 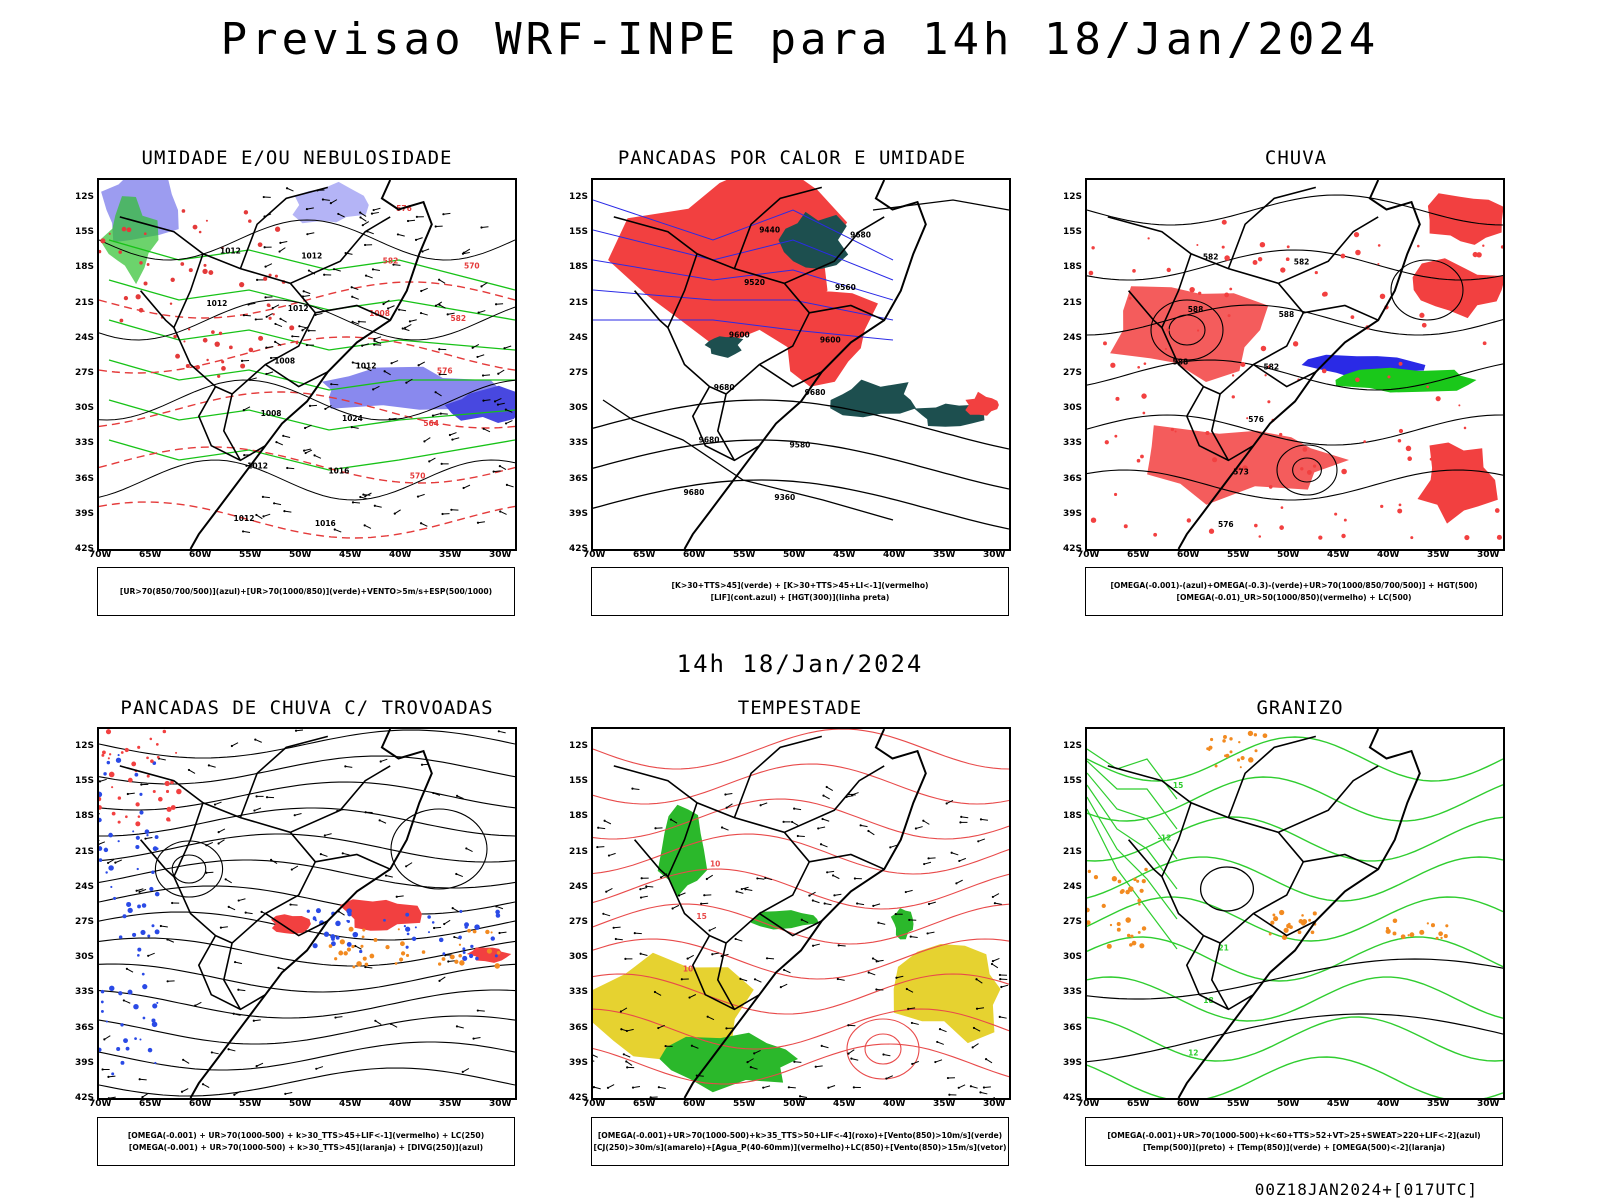 What do you see at coordinates (1088, 555) in the screenshot?
I see `lon-label: 70W` at bounding box center [1088, 555].